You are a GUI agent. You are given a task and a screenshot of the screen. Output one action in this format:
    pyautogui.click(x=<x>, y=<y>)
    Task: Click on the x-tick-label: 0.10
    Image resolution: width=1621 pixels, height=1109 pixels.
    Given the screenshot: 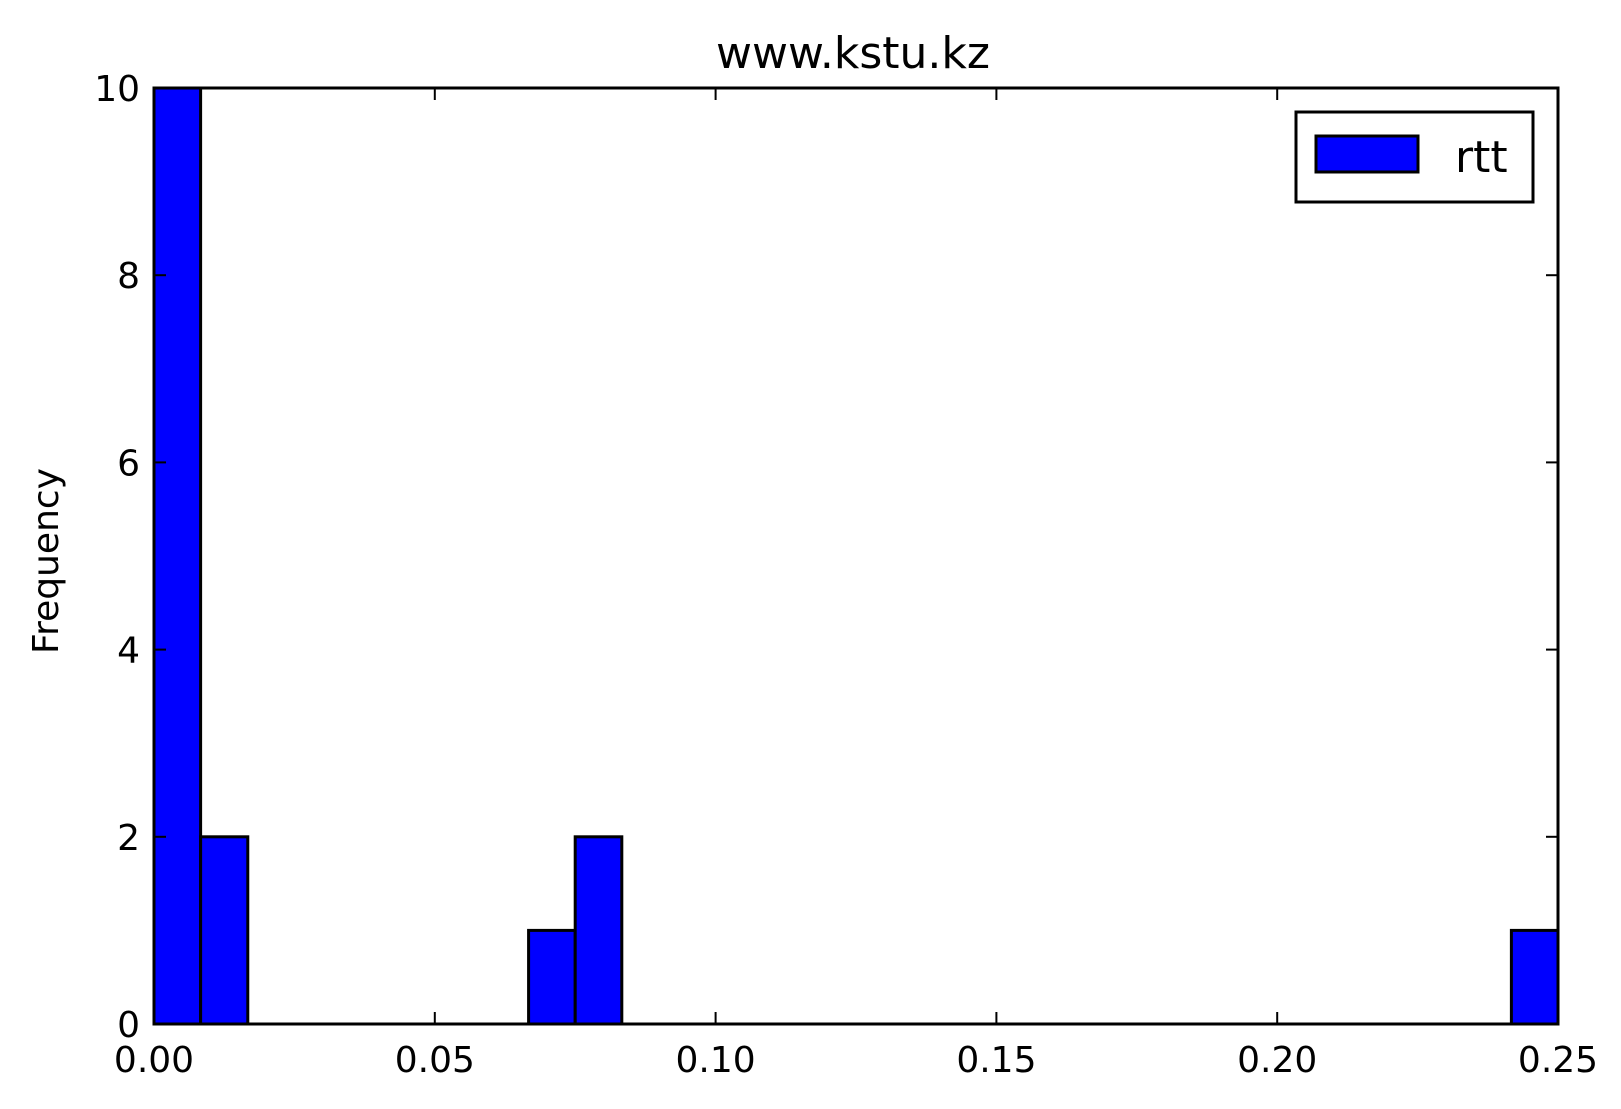 What is the action you would take?
    pyautogui.click(x=716, y=1060)
    